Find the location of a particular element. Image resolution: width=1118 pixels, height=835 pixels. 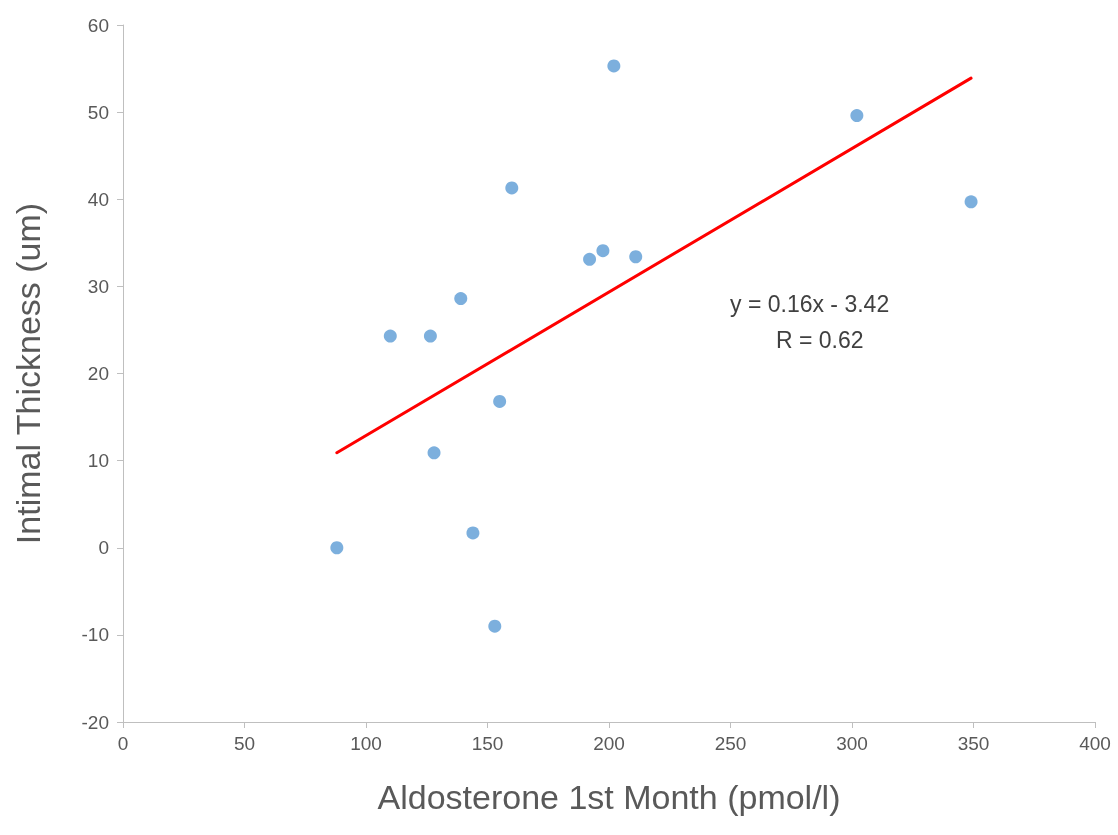

annotation: y = 0.16x - 3.42 is located at coordinates (810, 303).